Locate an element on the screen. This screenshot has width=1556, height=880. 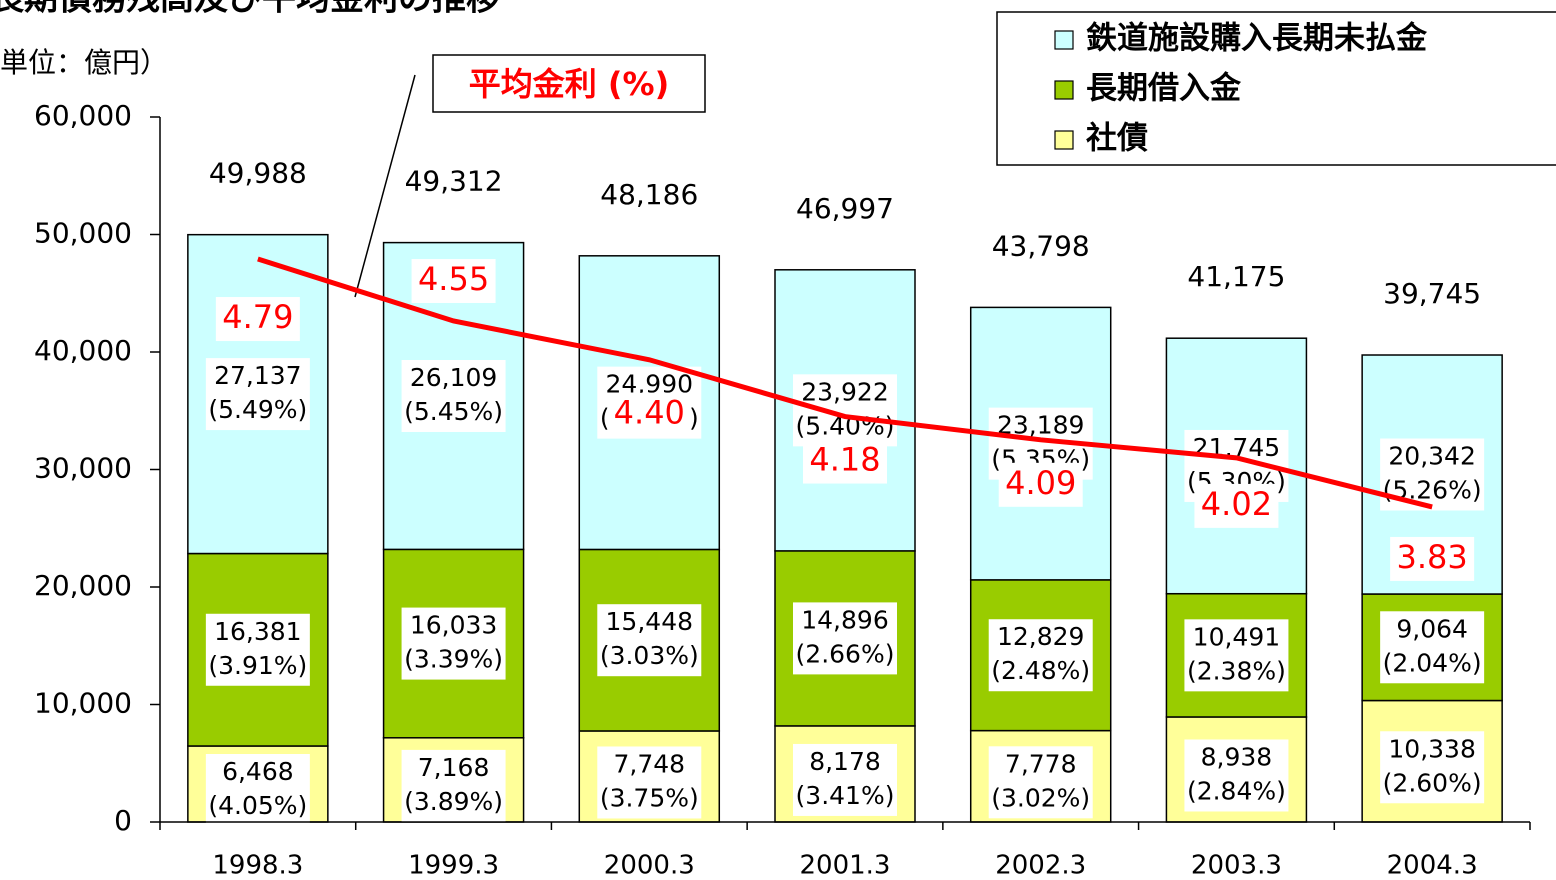
rate-label: (3.41%) is located at coordinates (845, 795).